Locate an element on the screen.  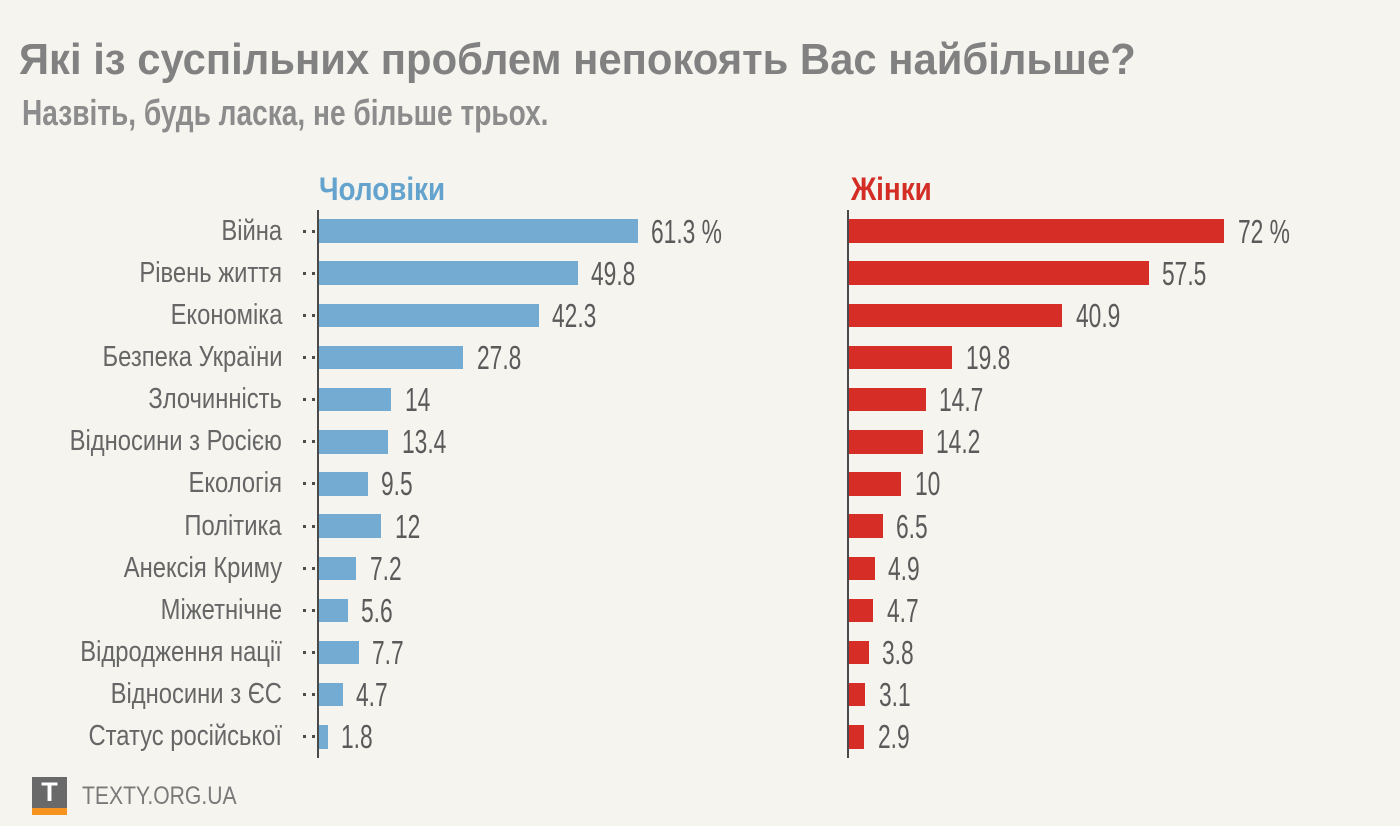
men-value-label: 13.4 is located at coordinates (424, 442).